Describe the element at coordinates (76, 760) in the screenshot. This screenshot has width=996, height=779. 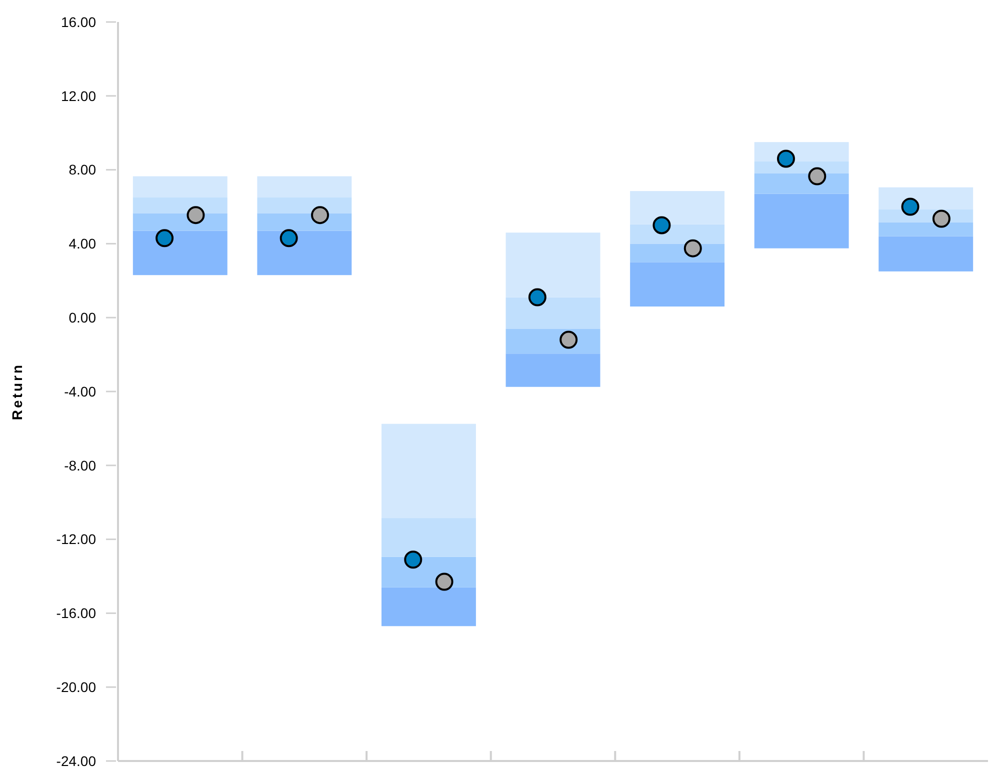
I see `y-tick-label: -24.00` at that location.